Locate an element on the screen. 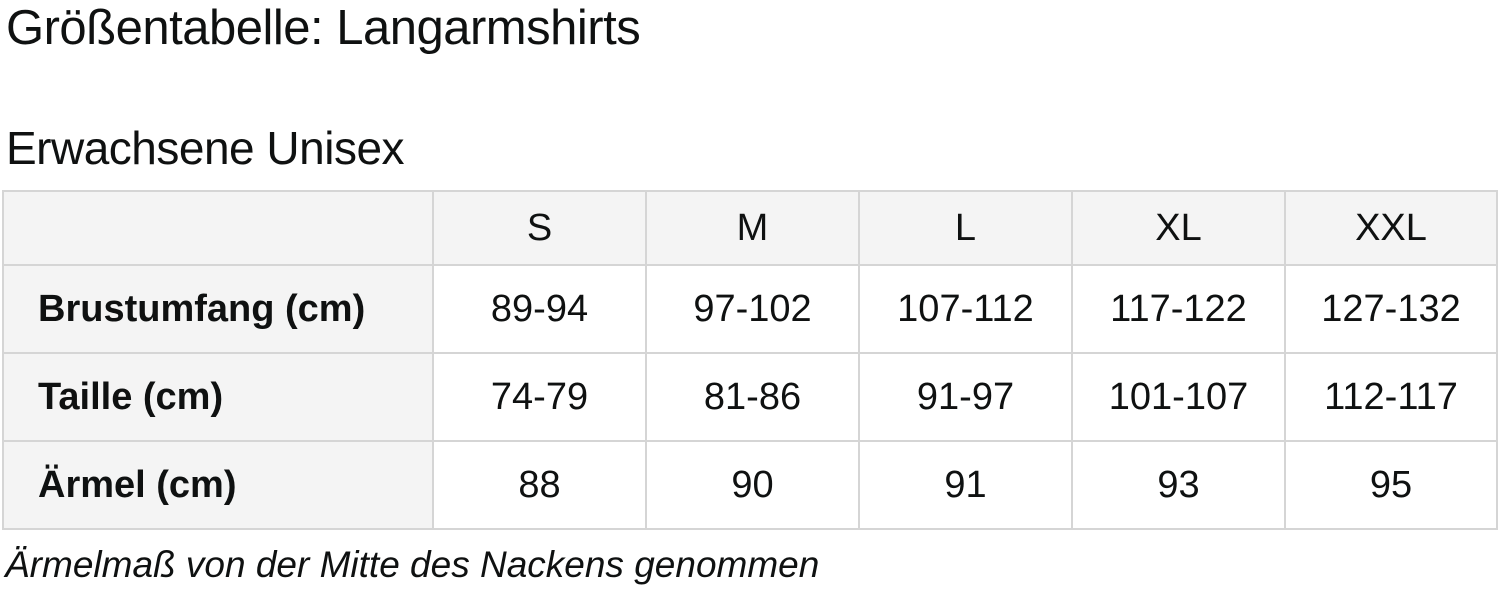  table-cell: 95 is located at coordinates (1391, 485).